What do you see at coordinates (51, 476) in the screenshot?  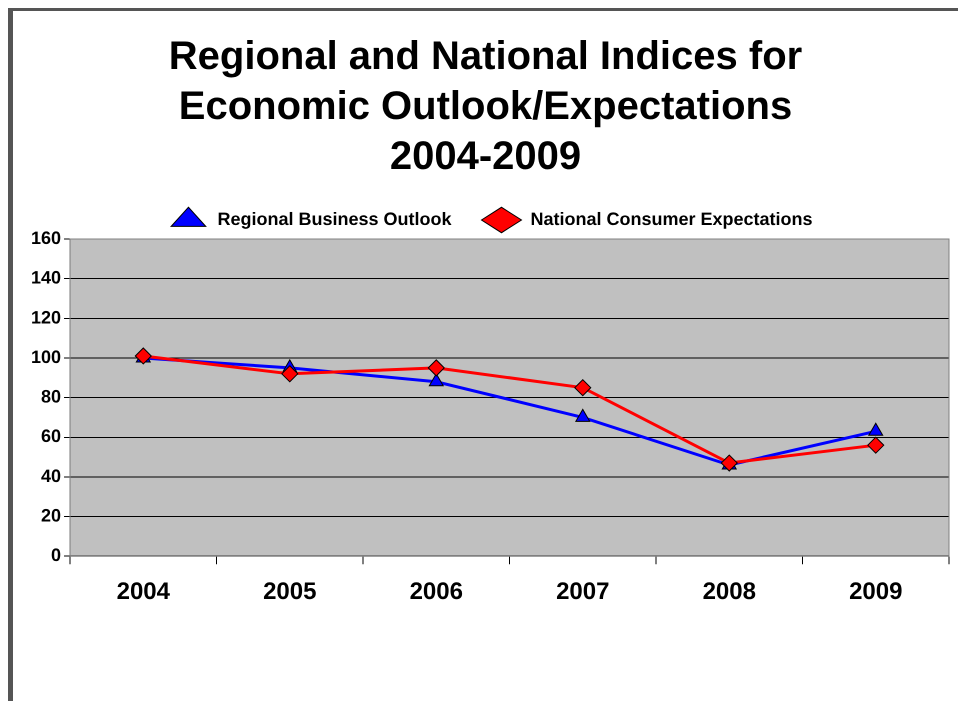 I see `y-tick-label: 40` at bounding box center [51, 476].